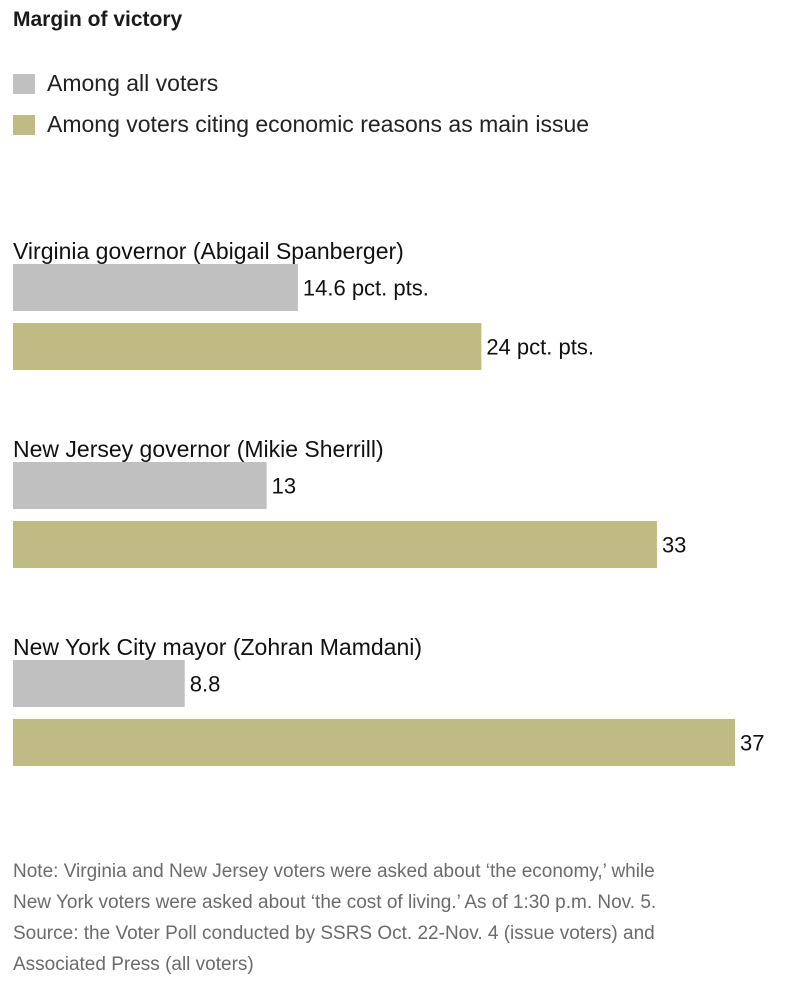  Describe the element at coordinates (24, 83) in the screenshot. I see `legend-swatch-all-voters` at that location.